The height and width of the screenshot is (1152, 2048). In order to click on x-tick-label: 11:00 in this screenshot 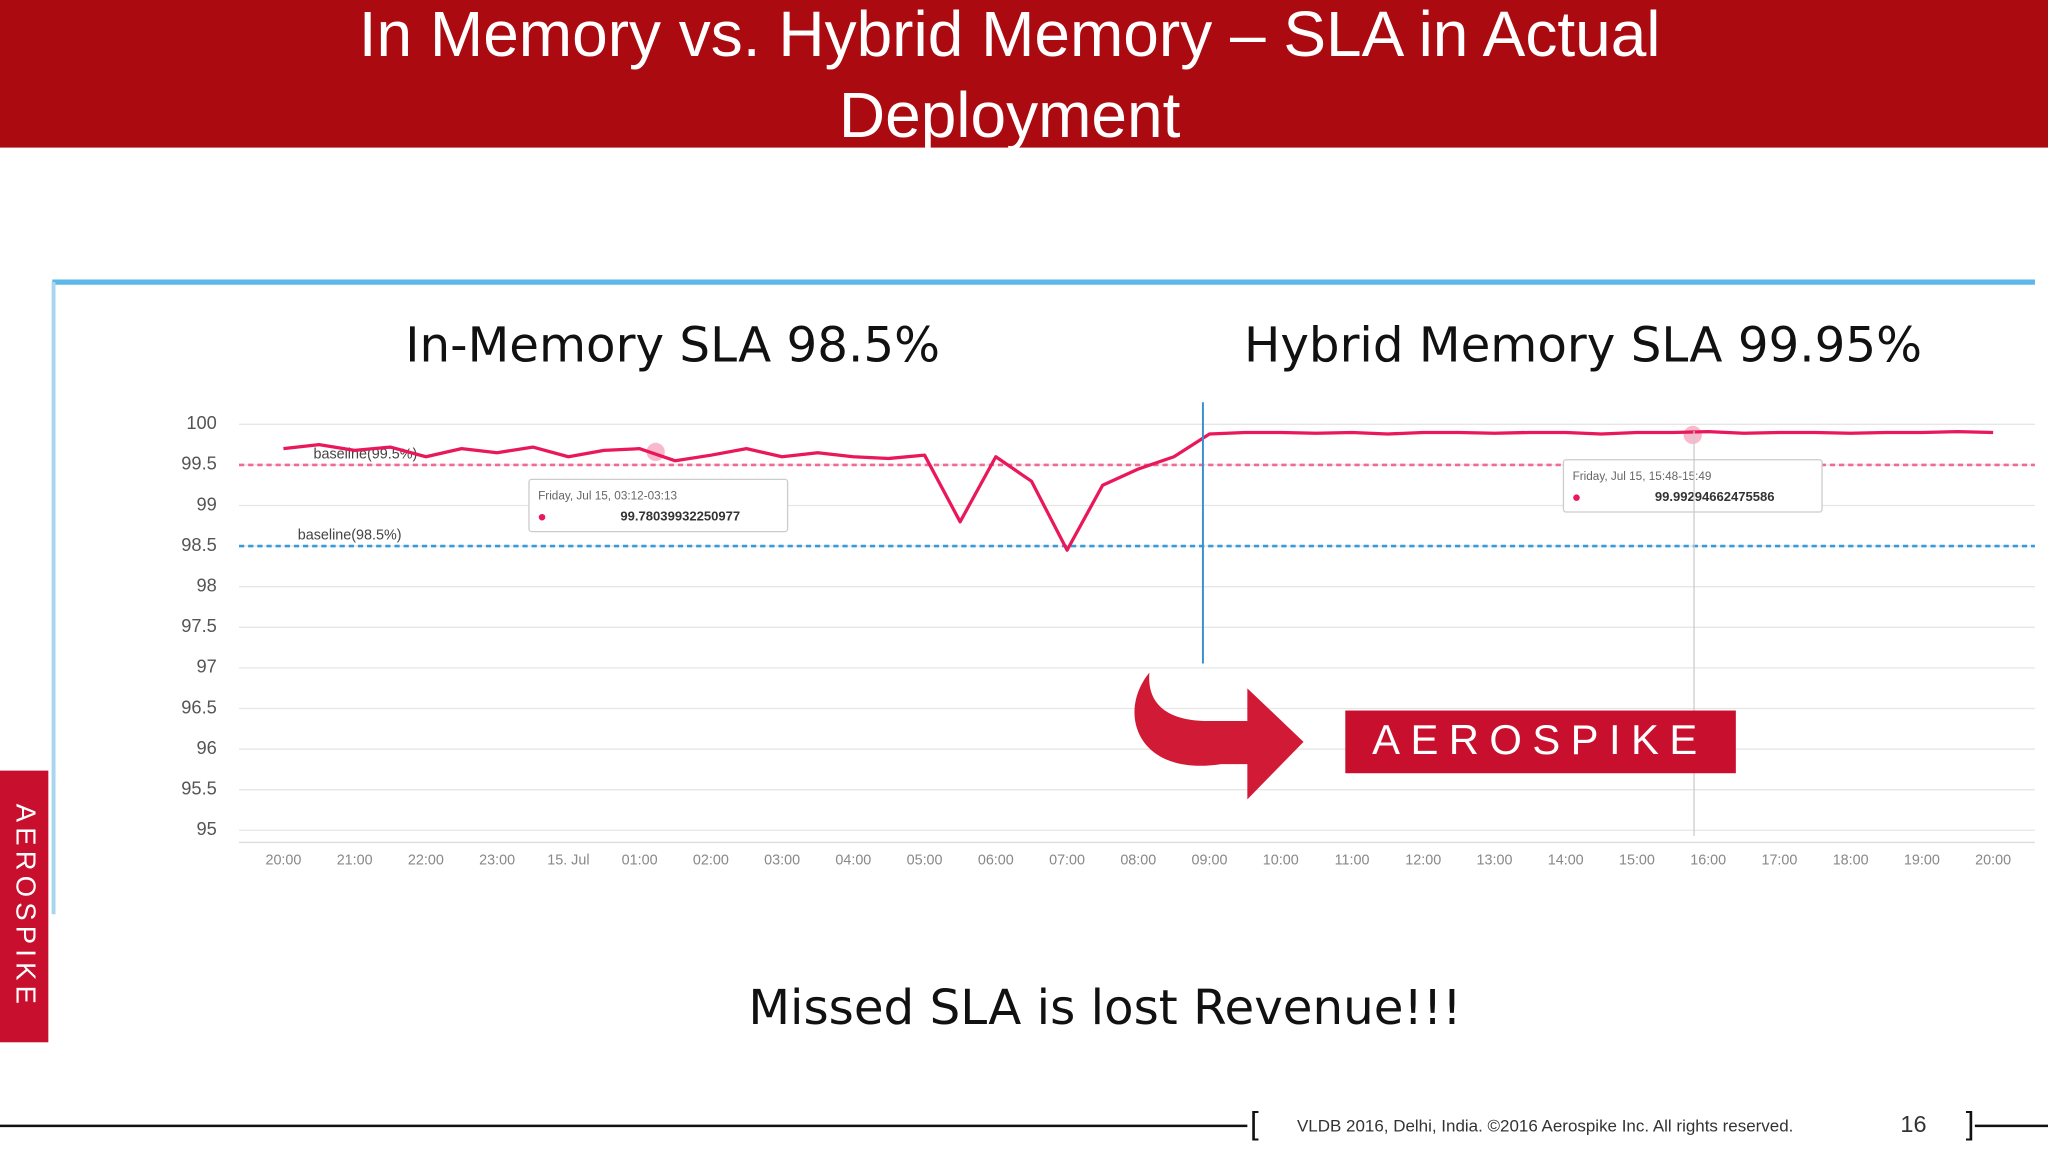, I will do `click(1352, 861)`.